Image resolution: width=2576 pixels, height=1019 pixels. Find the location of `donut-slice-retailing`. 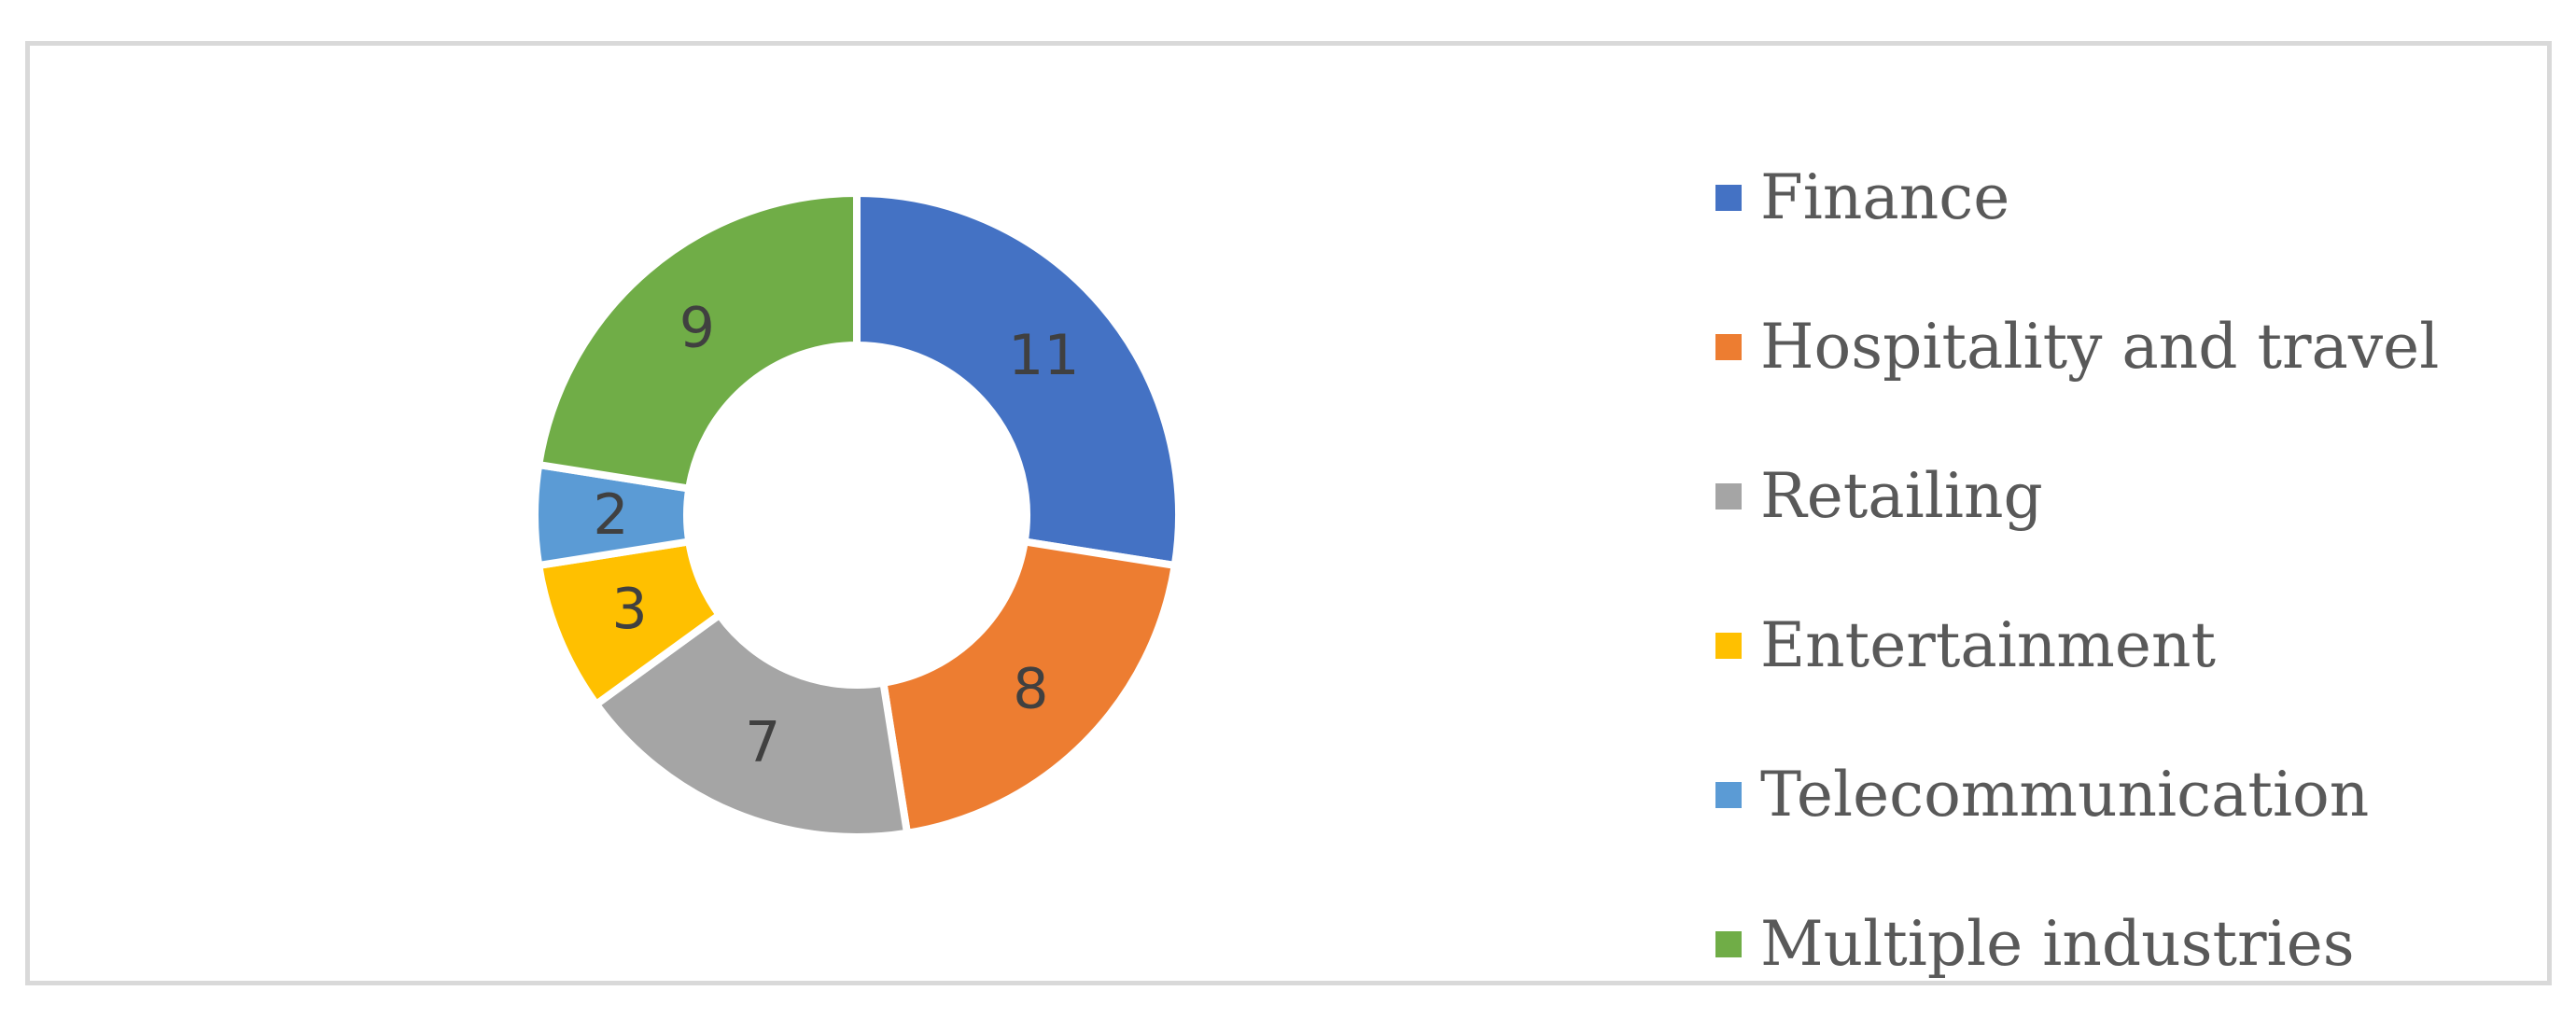

donut-slice-retailing is located at coordinates (751, 725).